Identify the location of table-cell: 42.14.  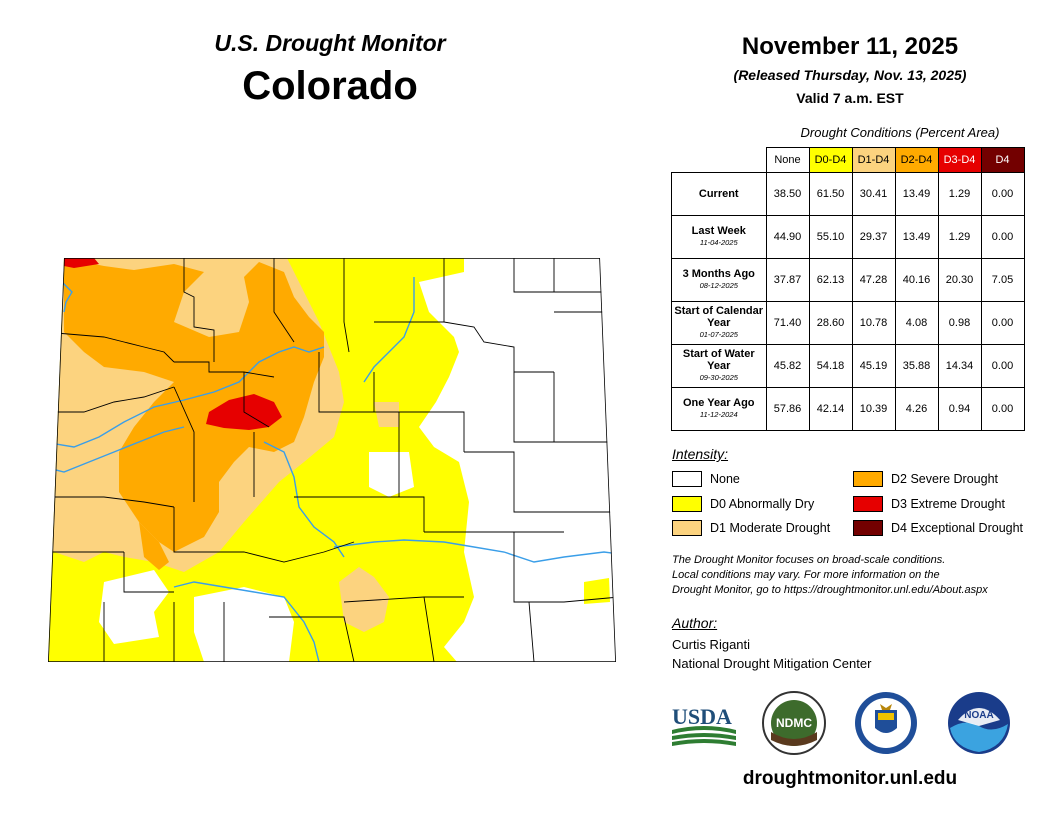
(830, 409).